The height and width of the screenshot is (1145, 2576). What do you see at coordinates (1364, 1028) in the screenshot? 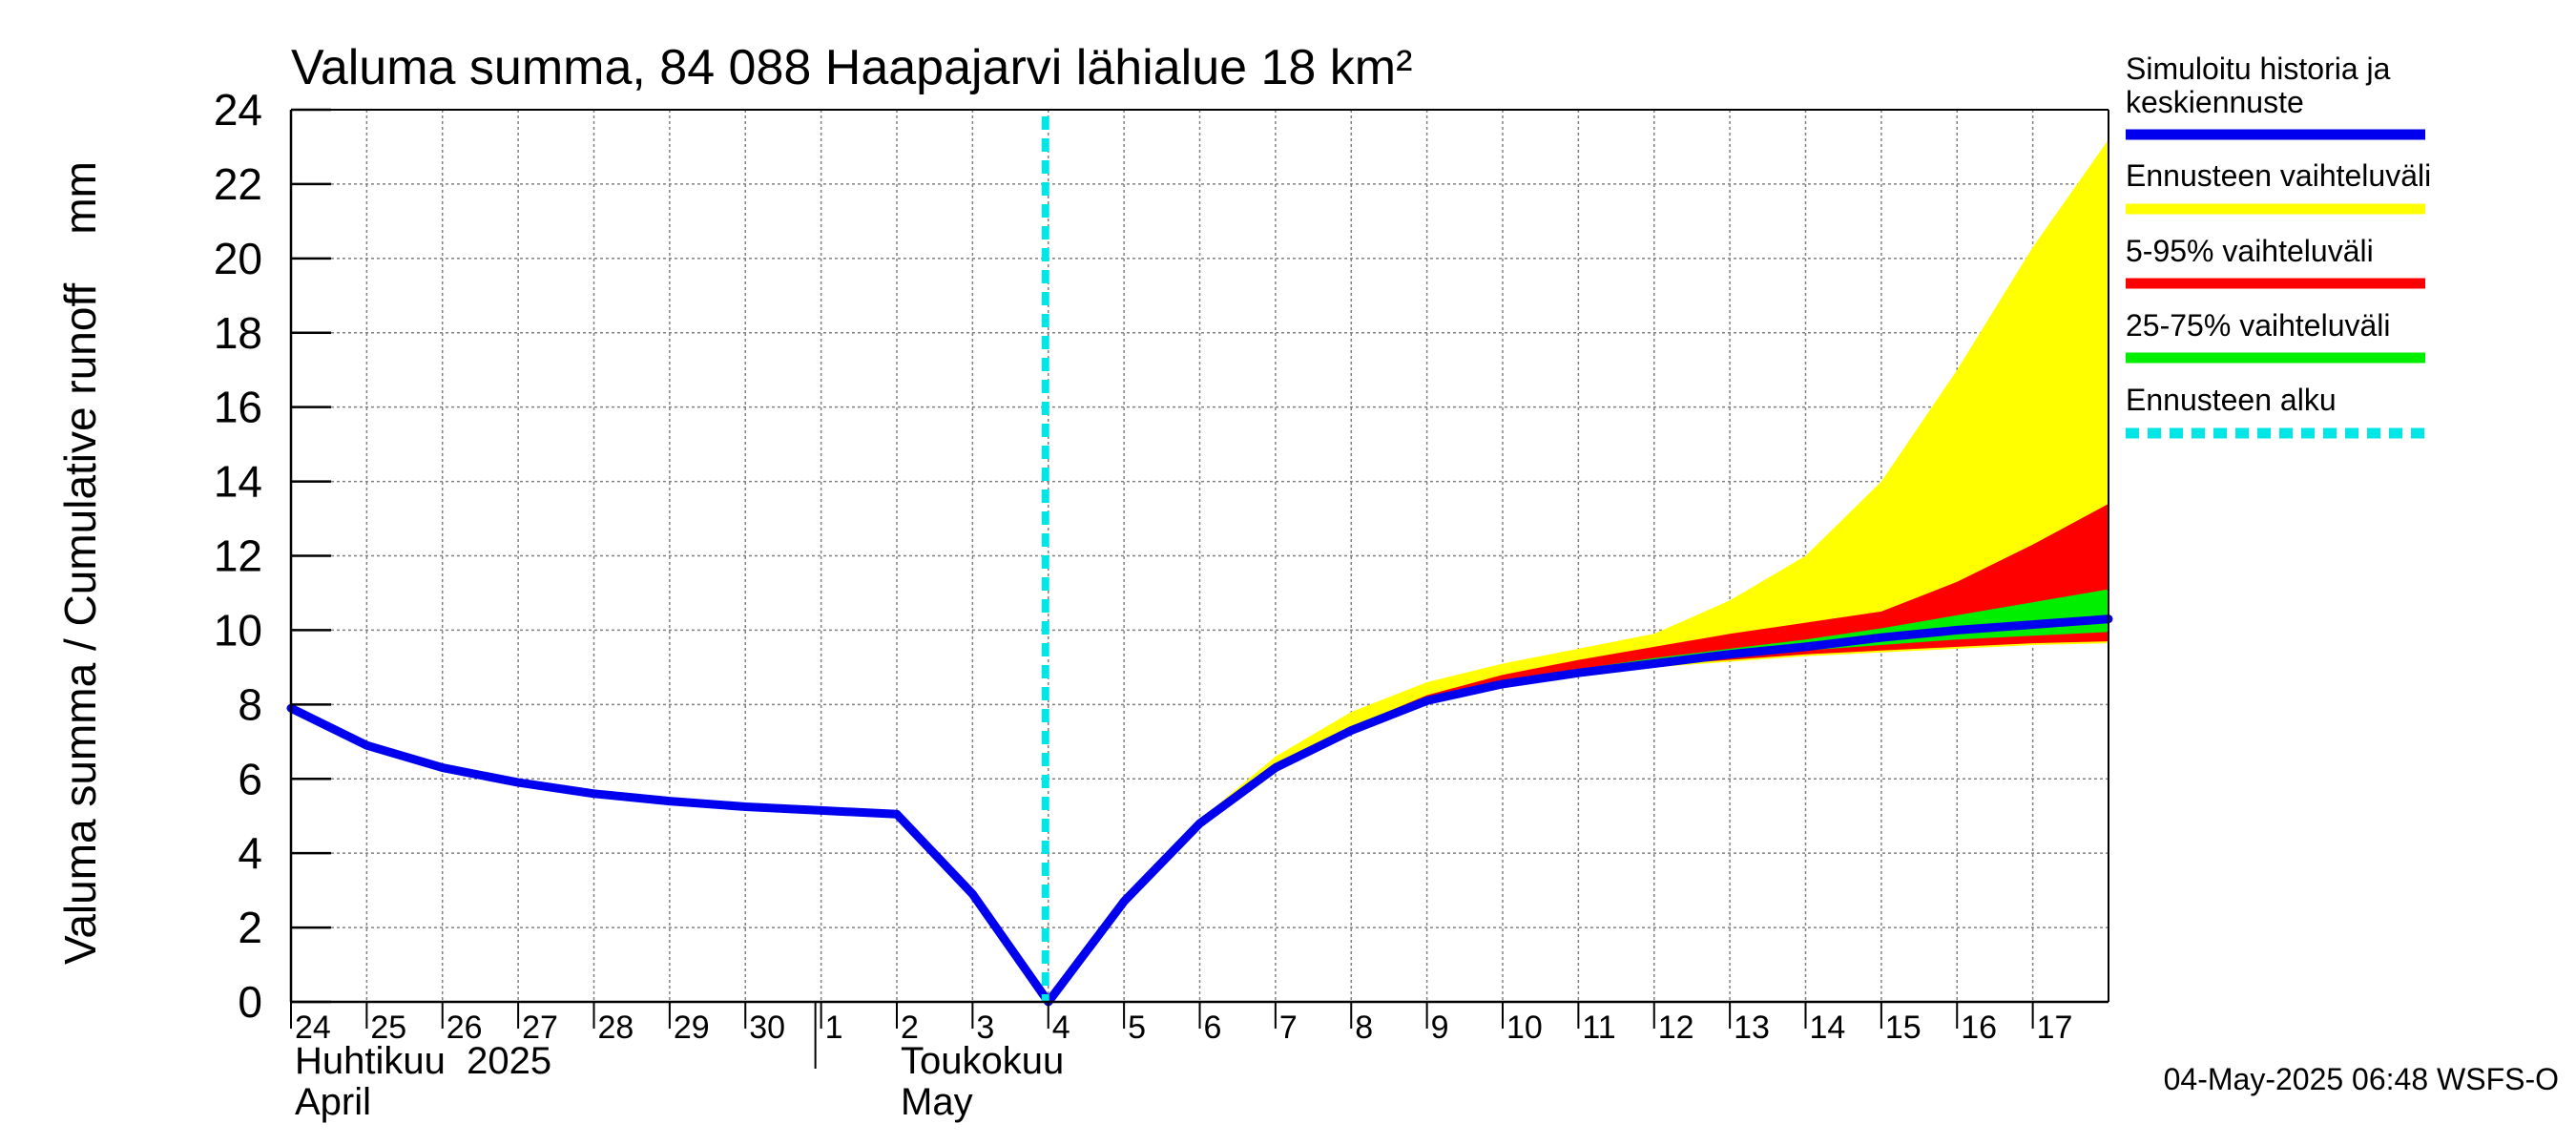
I see `x-tick-label: 8` at bounding box center [1364, 1028].